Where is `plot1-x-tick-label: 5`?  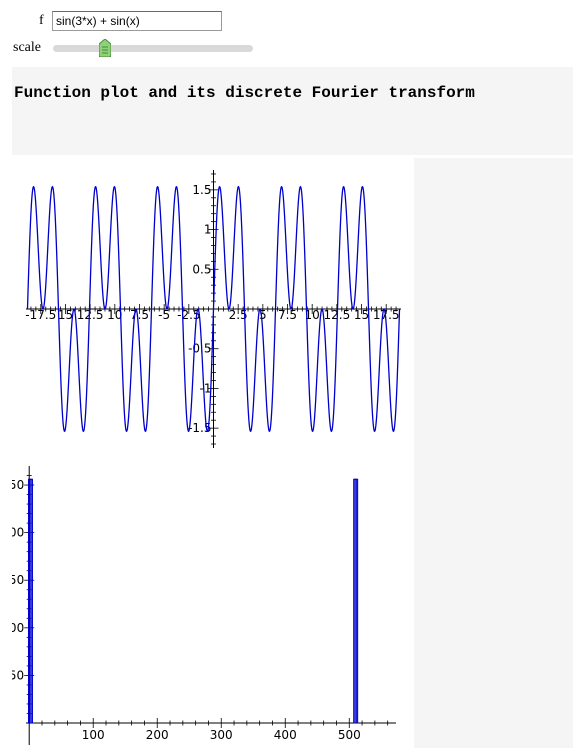
plot1-x-tick-label: 5 is located at coordinates (263, 315).